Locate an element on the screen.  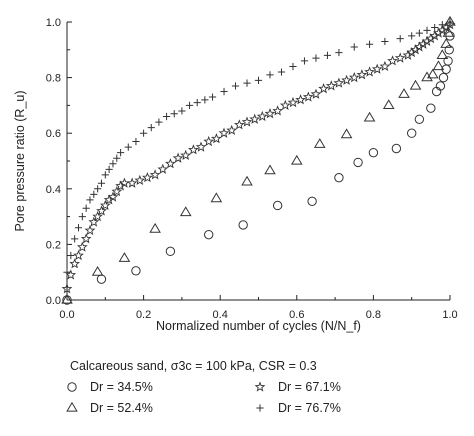
y-tick-label: 1.0 is located at coordinates (53, 23).